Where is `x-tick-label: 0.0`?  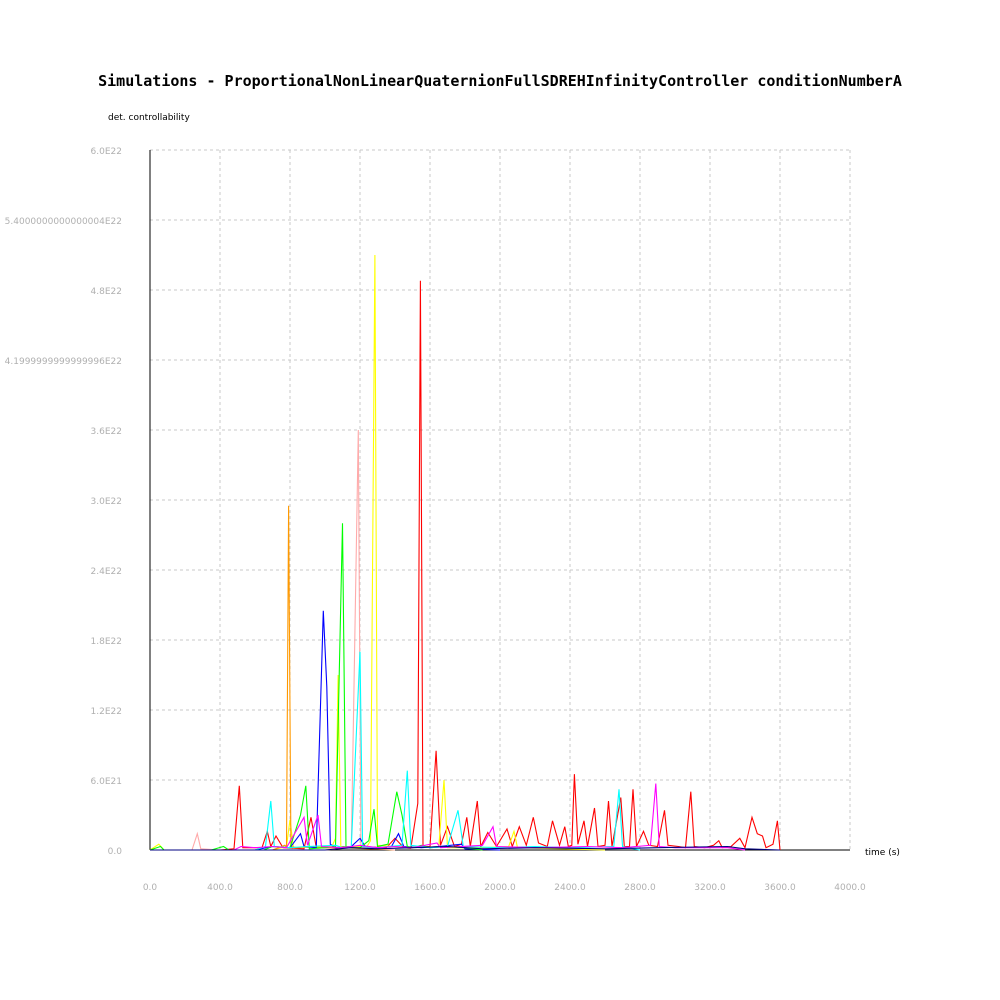
x-tick-label: 0.0 is located at coordinates (150, 888).